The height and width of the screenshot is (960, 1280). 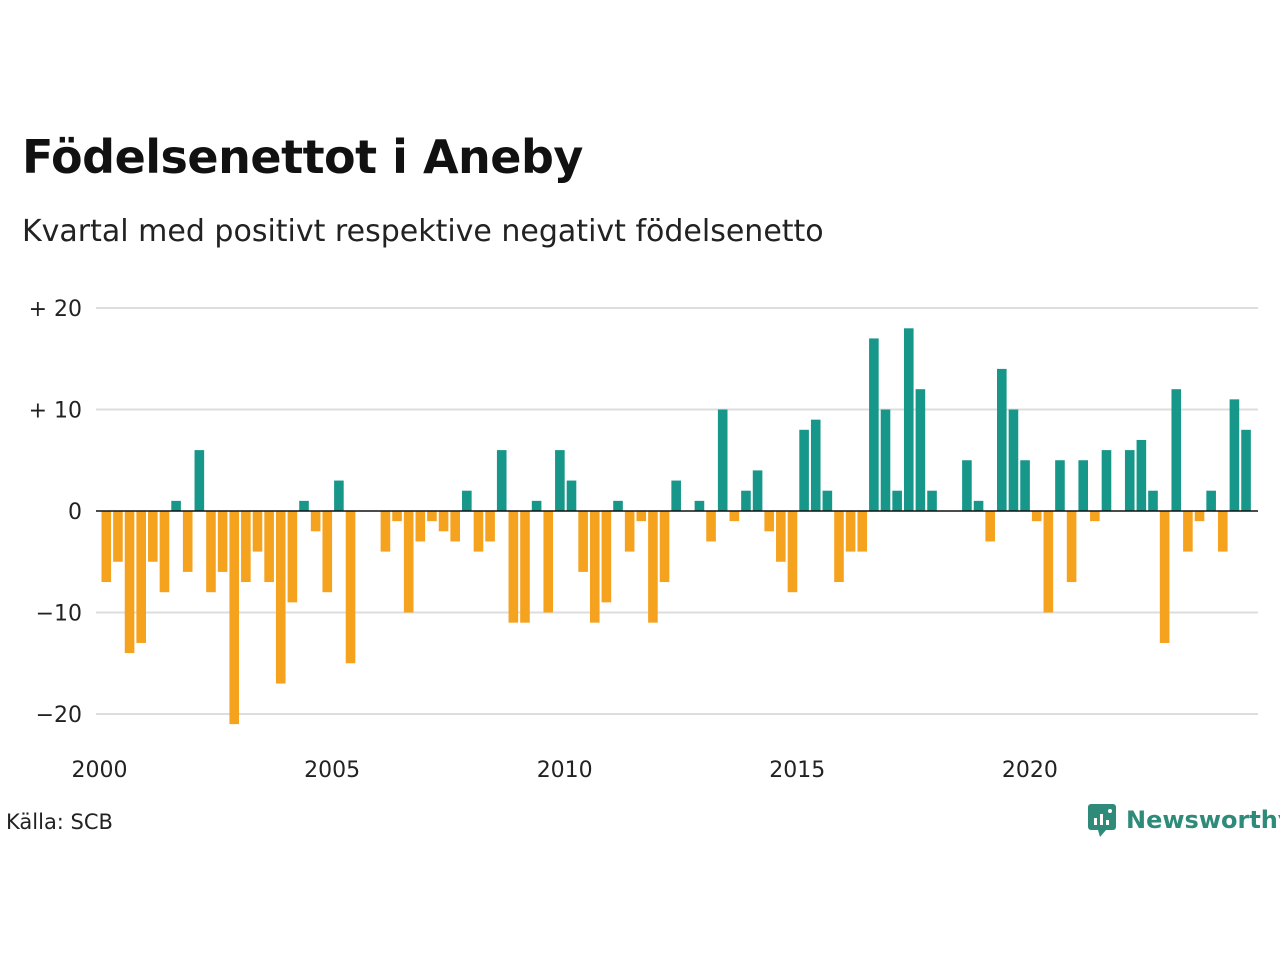 I want to click on brand-name: Newsworthy, so click(x=1203, y=820).